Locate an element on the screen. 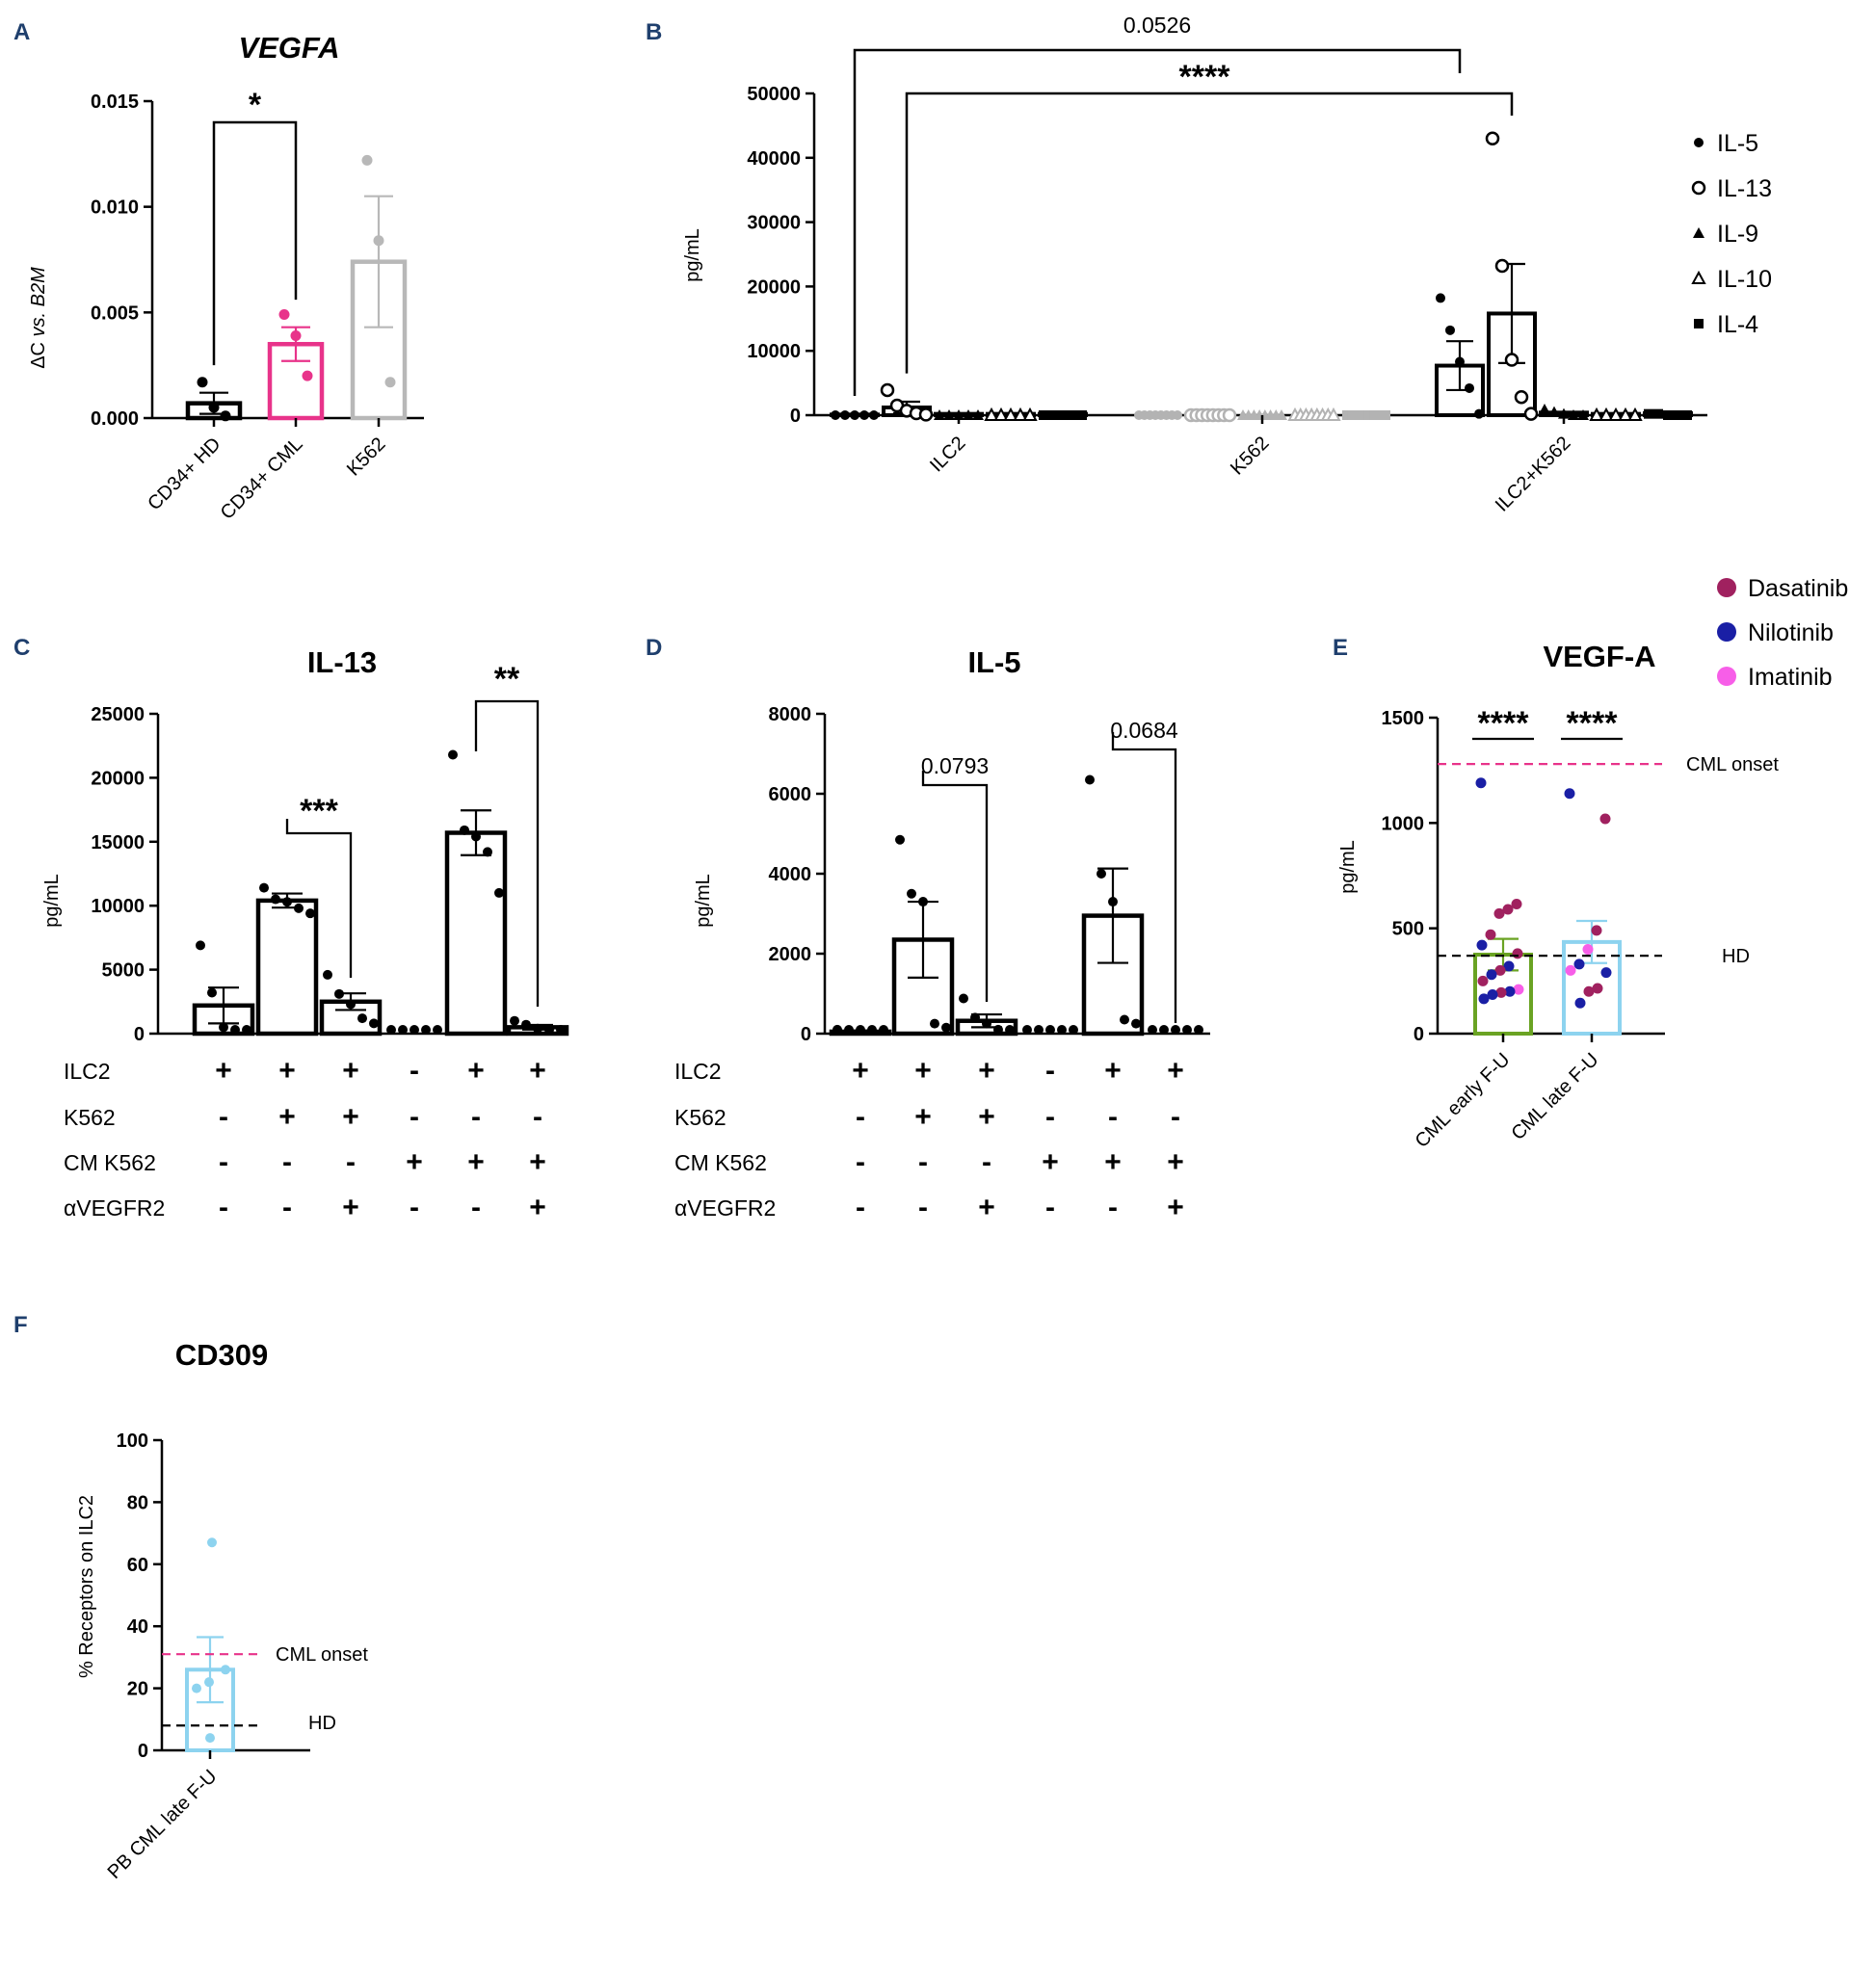  y-tick-label-f: 100 is located at coordinates (133, 1441).